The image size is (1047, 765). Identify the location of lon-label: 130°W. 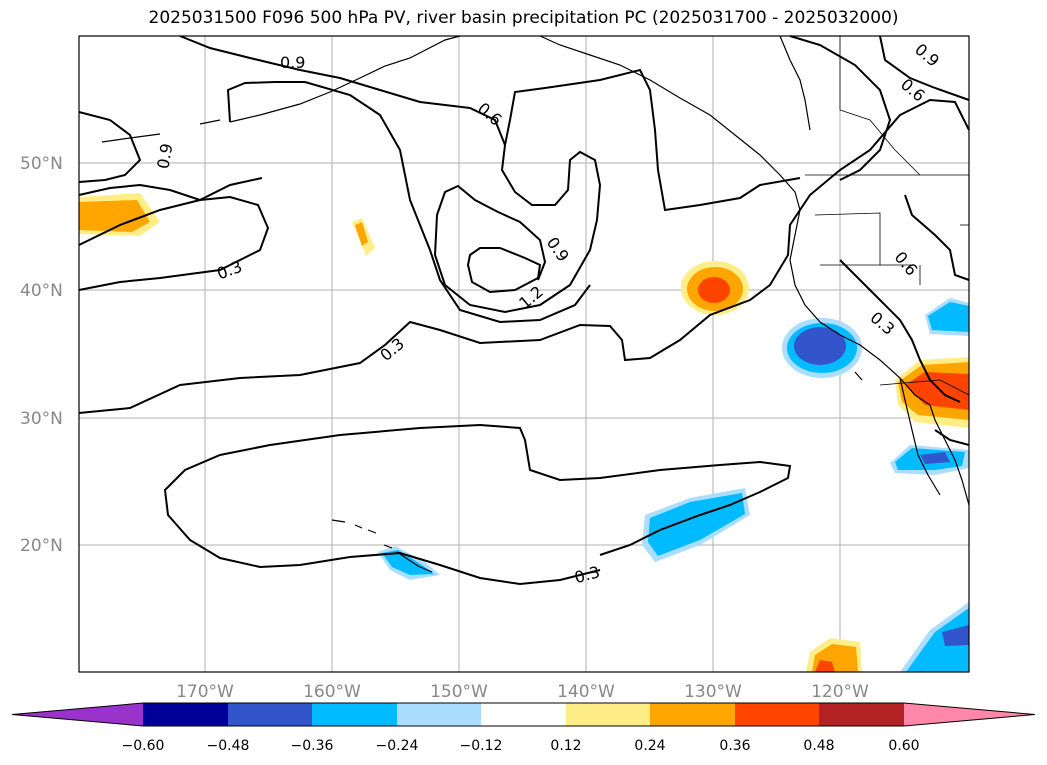
(713, 692).